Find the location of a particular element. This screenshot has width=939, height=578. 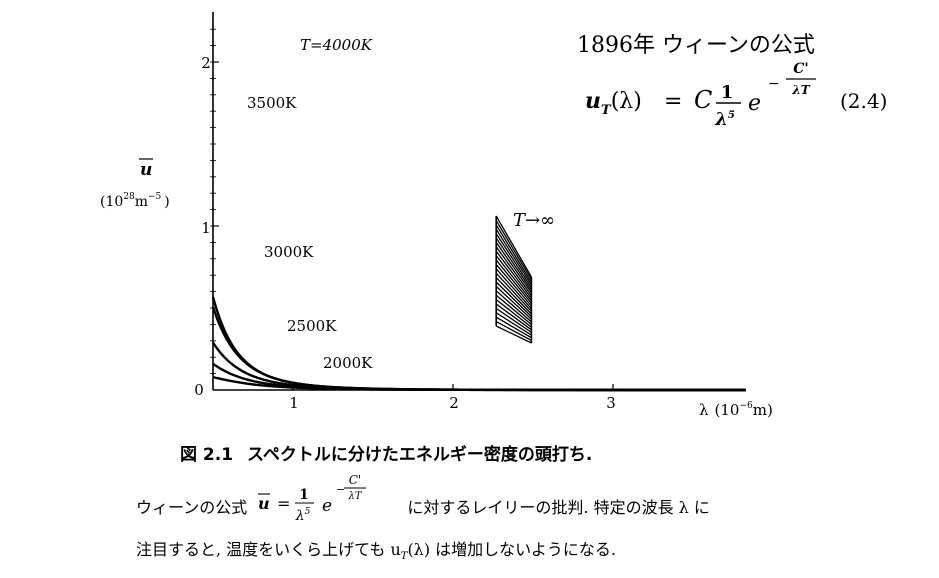

svg-text: (1028m−5) is located at coordinates (135, 201).